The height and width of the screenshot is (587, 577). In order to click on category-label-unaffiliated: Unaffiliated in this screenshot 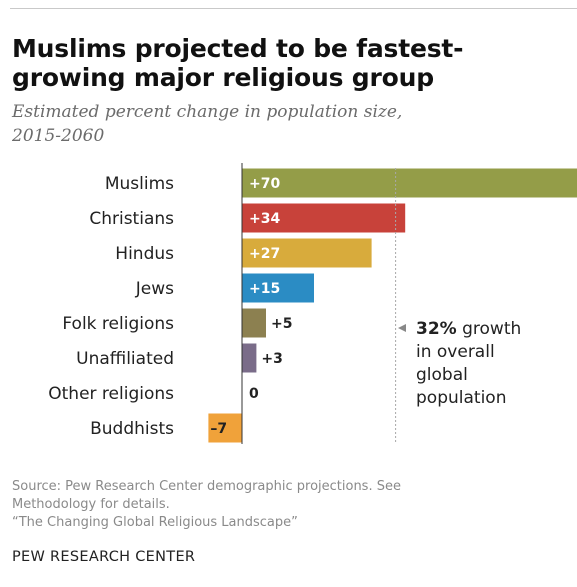, I will do `click(125, 359)`.